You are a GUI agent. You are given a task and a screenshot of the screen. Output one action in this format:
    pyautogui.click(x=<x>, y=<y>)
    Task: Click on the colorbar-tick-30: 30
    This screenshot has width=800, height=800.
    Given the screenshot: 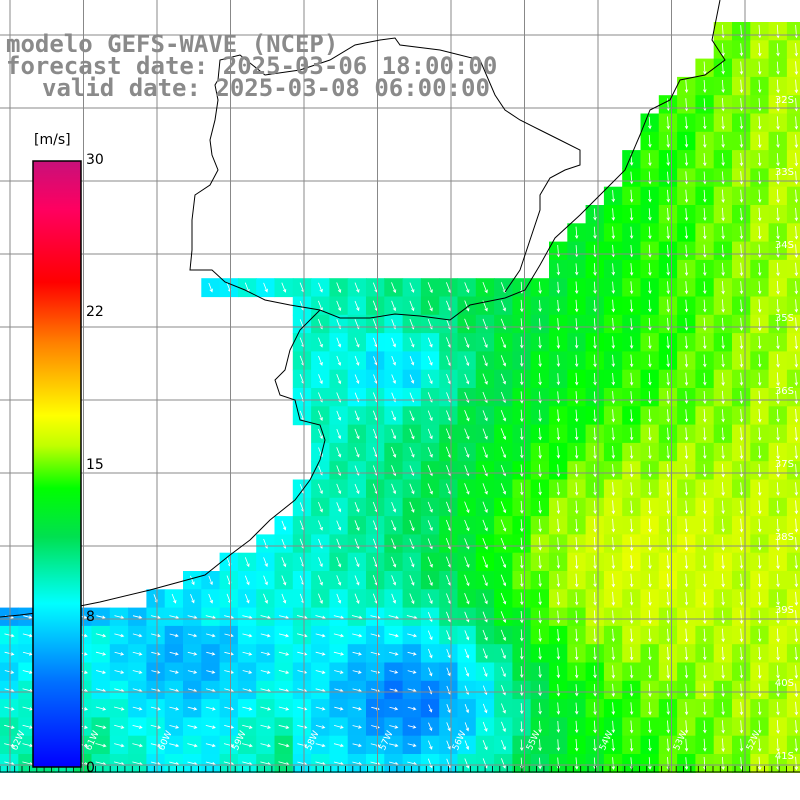 What is the action you would take?
    pyautogui.click(x=95, y=160)
    